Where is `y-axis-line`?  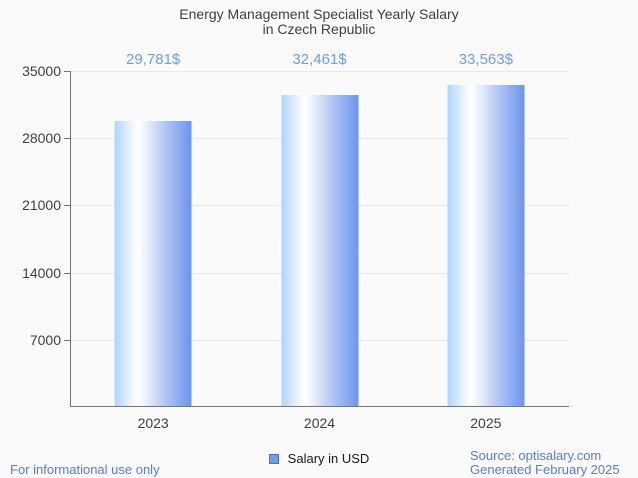
y-axis-line is located at coordinates (70, 239).